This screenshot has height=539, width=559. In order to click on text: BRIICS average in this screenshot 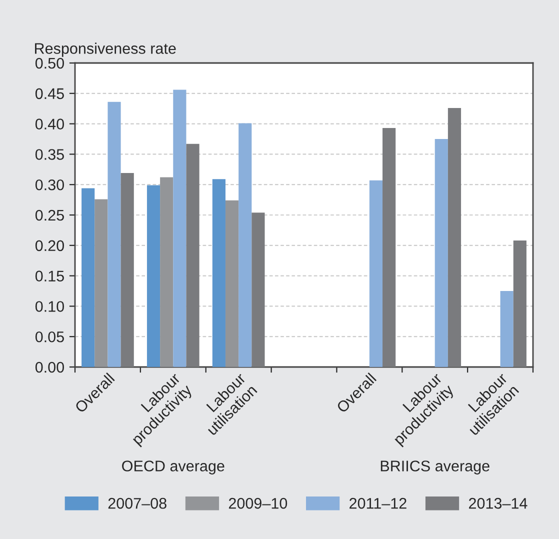, I will do `click(435, 467)`.